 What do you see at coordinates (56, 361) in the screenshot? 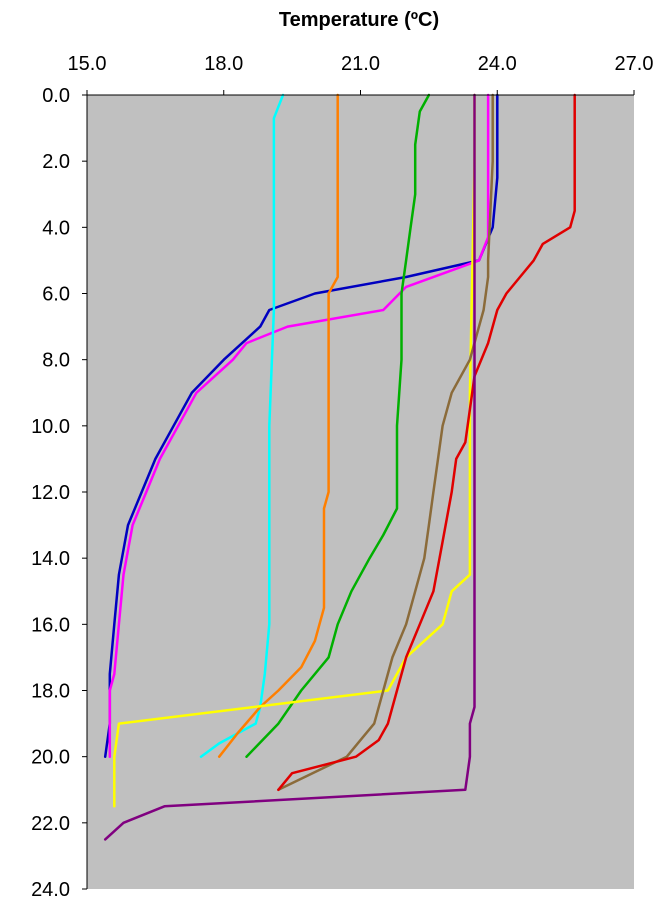
I see `y-tick-label: 8.0` at bounding box center [56, 361].